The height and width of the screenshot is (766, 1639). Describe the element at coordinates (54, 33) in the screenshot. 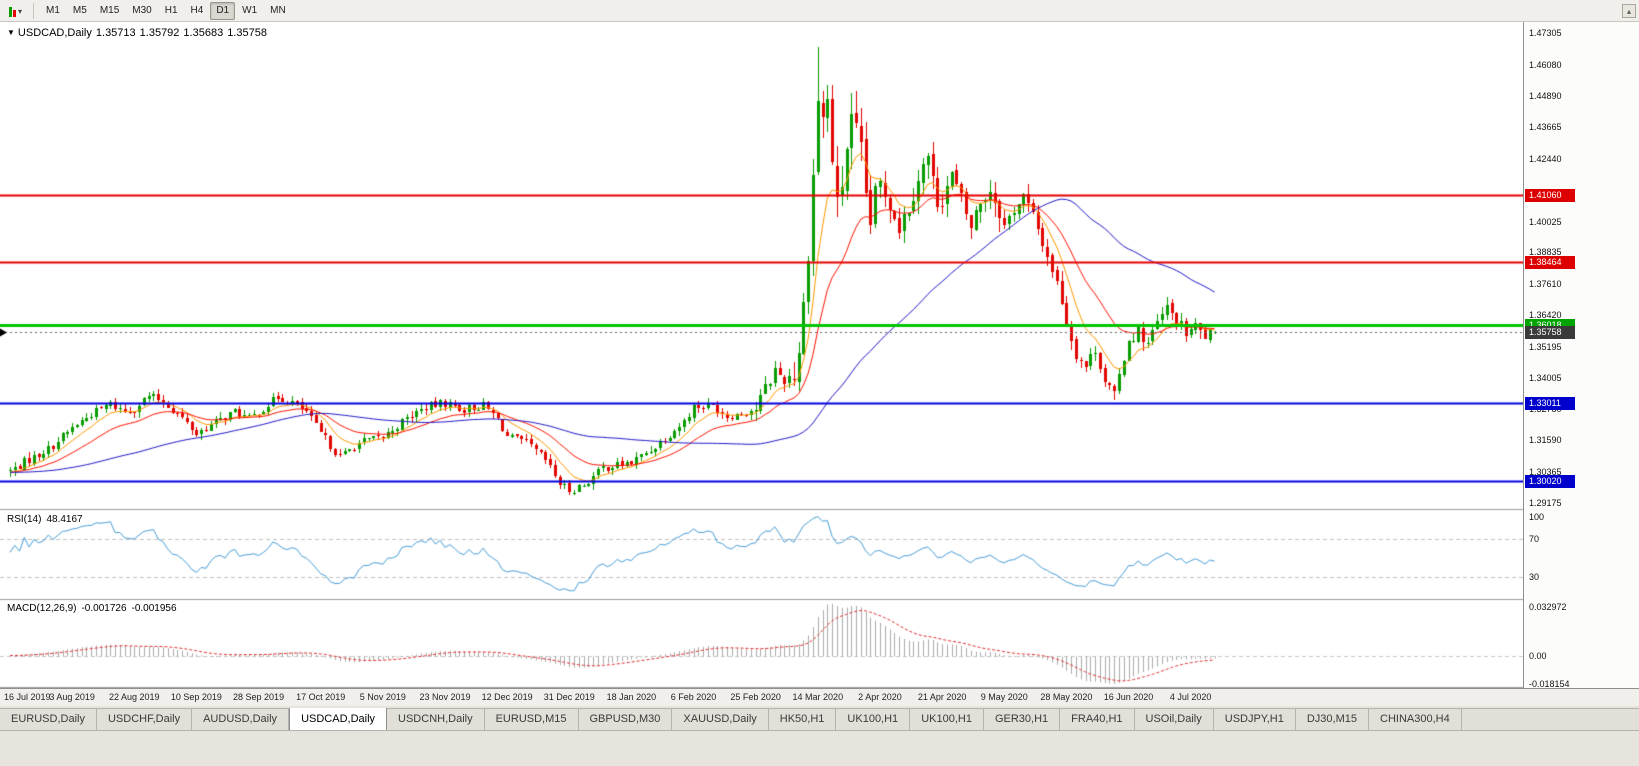

I see `symbol-name: USDCAD,Daily` at that location.